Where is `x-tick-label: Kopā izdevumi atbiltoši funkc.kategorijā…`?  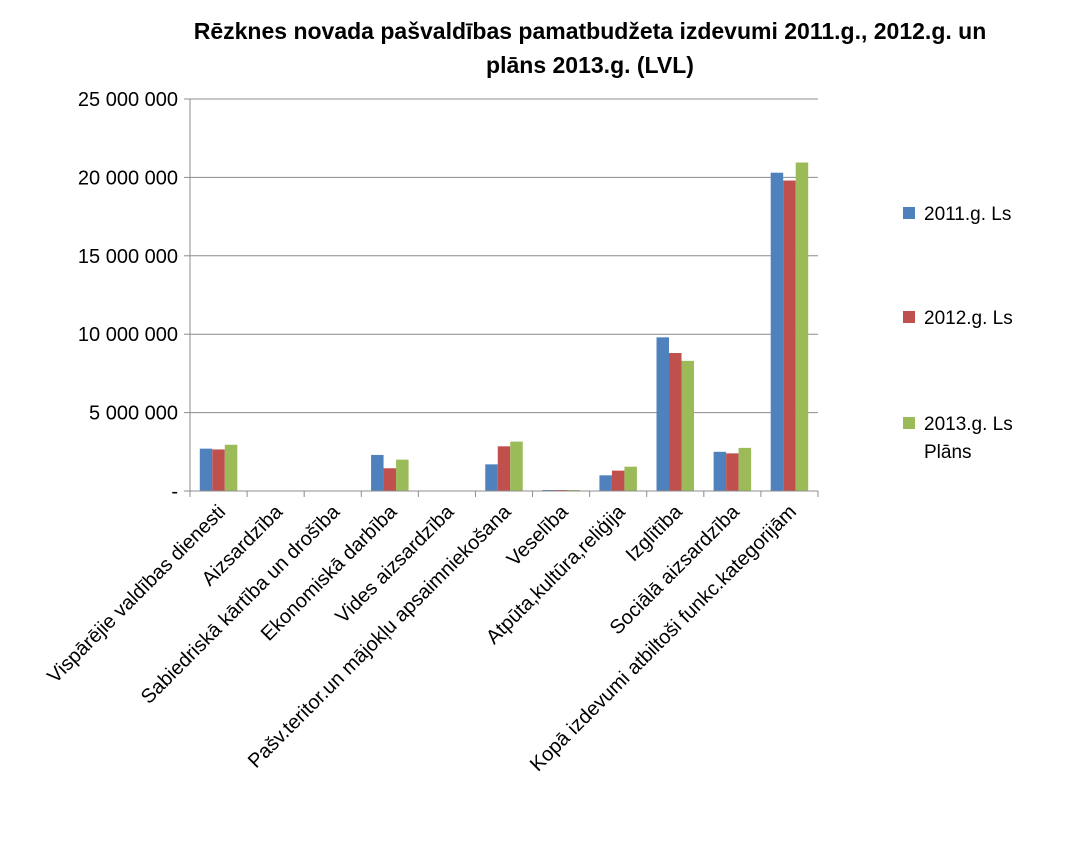
x-tick-label: Kopā izdevumi atbiltoši funkc.kategorijā… is located at coordinates (663, 638).